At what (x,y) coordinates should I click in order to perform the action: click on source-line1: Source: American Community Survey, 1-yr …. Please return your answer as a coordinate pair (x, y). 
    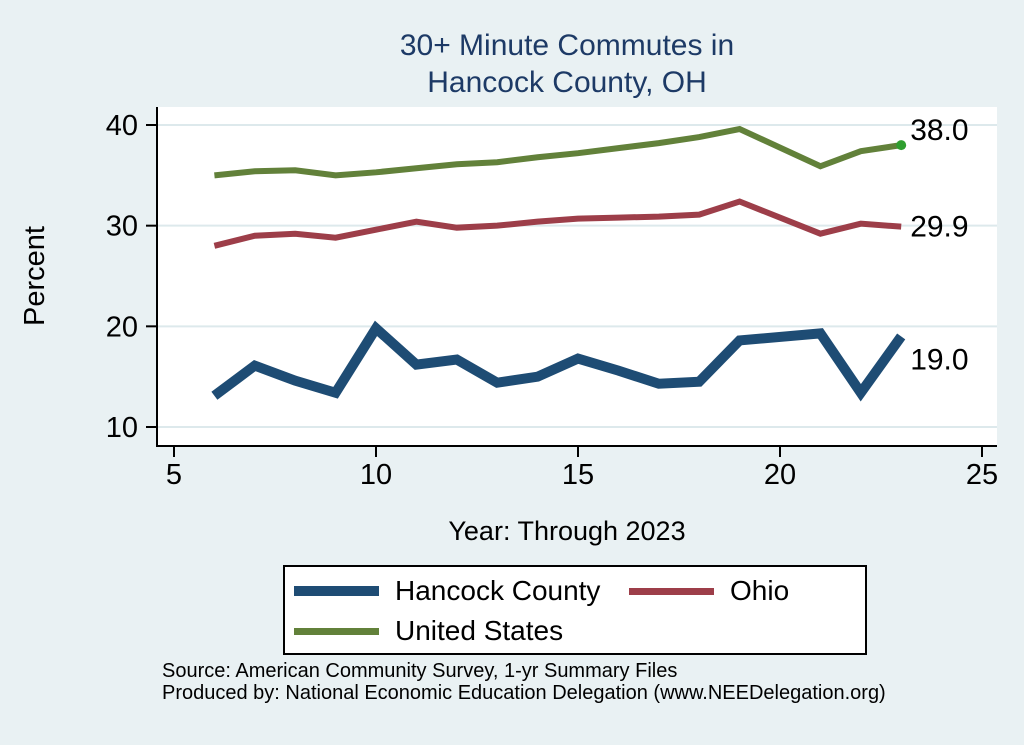
    Looking at the image, I should click on (420, 671).